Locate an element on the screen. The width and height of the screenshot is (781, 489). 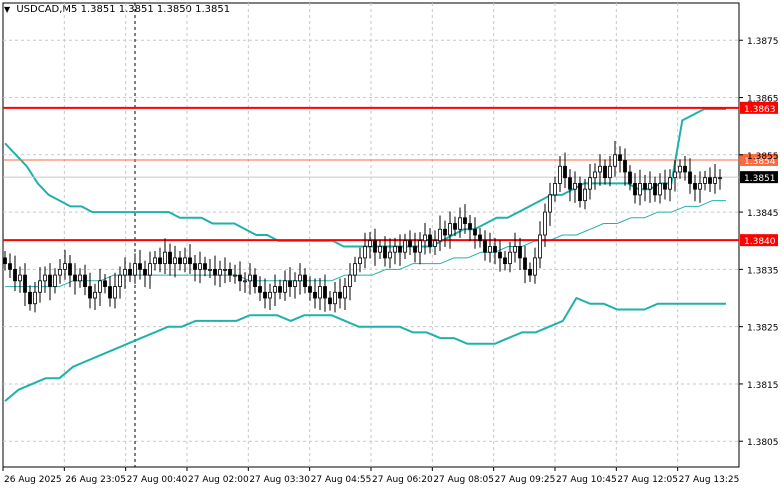
x-tick-label: 27 Aug 08:05 is located at coordinates (463, 480).